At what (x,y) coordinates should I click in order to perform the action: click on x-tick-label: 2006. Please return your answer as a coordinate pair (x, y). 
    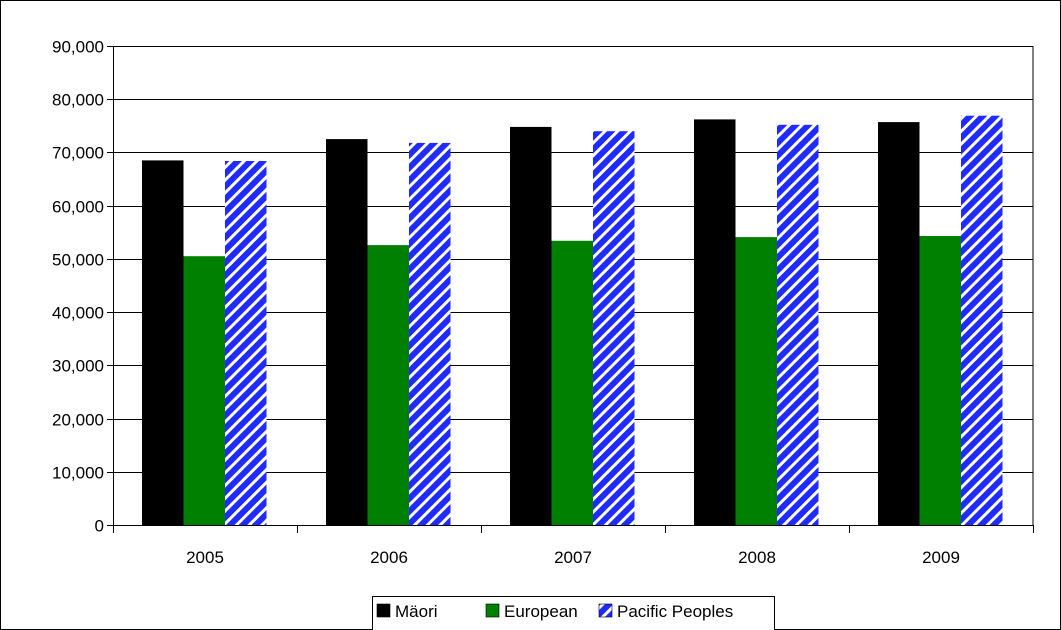
    Looking at the image, I should click on (389, 557).